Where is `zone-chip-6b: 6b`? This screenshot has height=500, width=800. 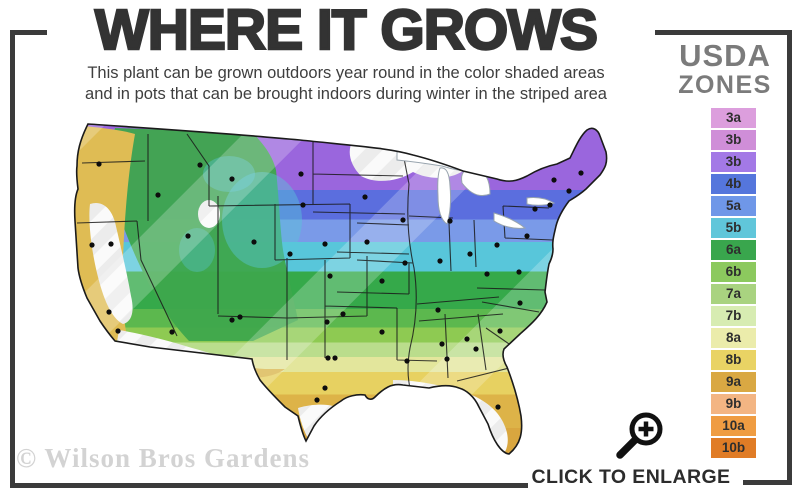
zone-chip-6b: 6b is located at coordinates (733, 271).